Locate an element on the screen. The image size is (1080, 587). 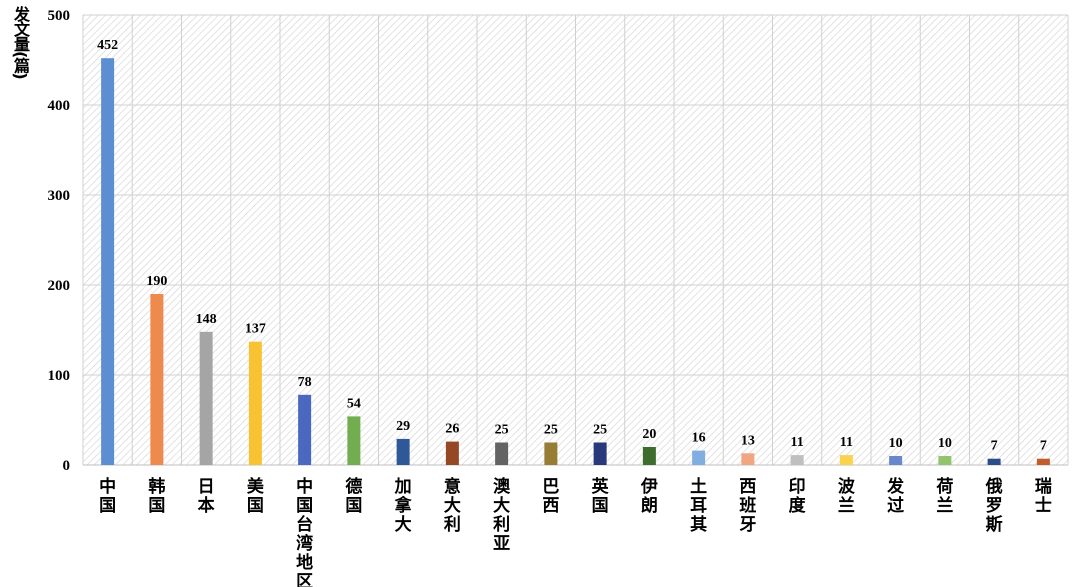
data-label: 20 is located at coordinates (649, 434).